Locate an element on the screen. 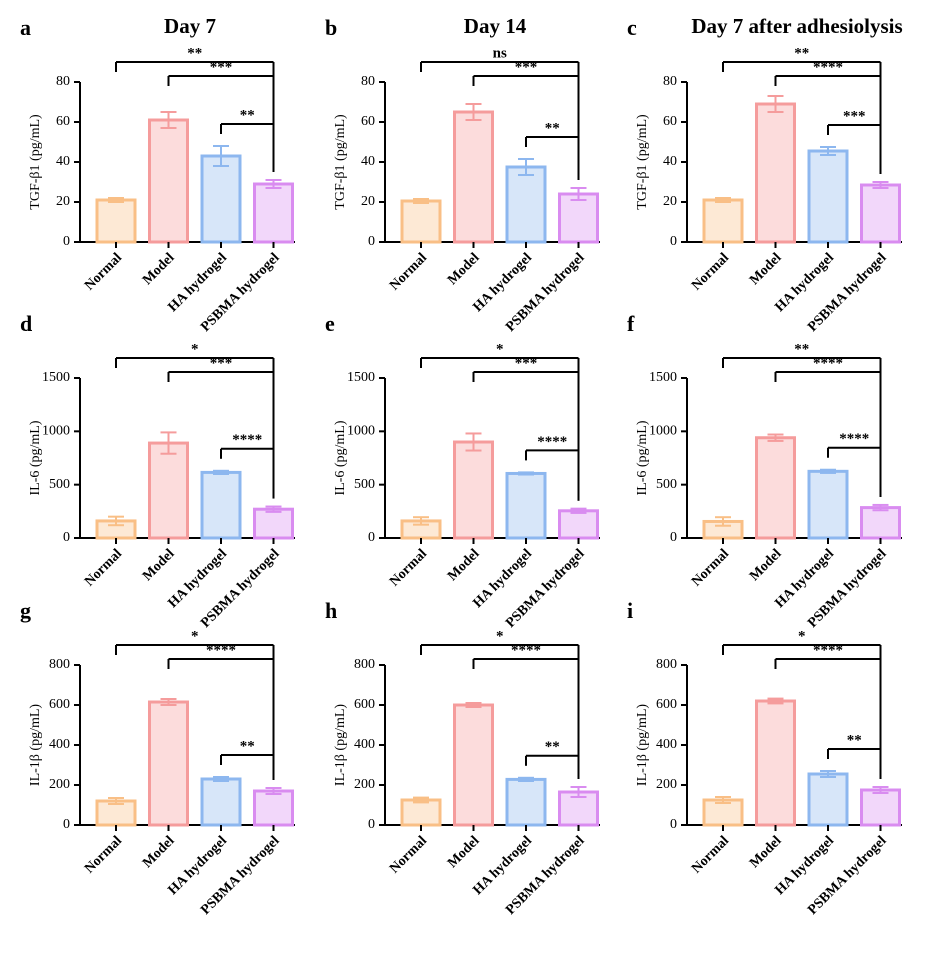 The width and height of the screenshot is (948, 957). panel-label: e is located at coordinates (330, 323).